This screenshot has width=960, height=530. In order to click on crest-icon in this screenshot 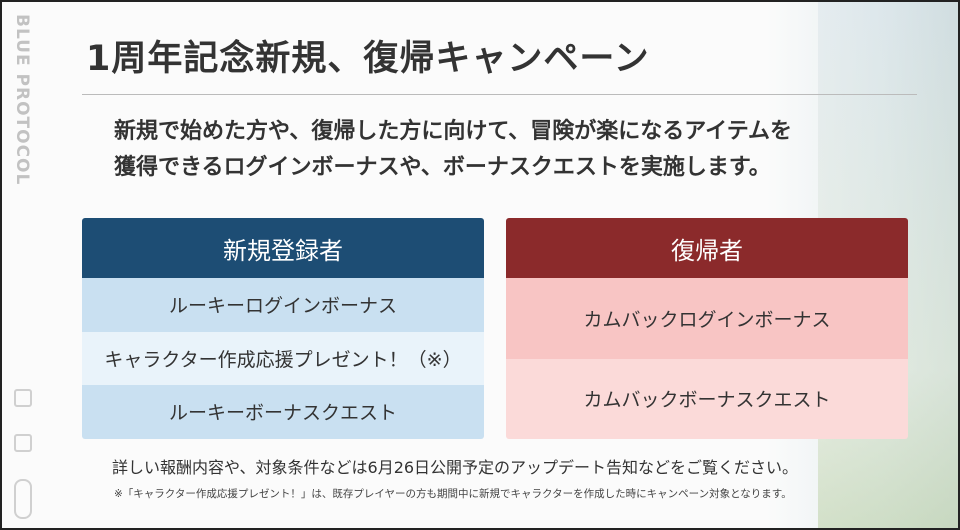, I will do `click(23, 443)`.